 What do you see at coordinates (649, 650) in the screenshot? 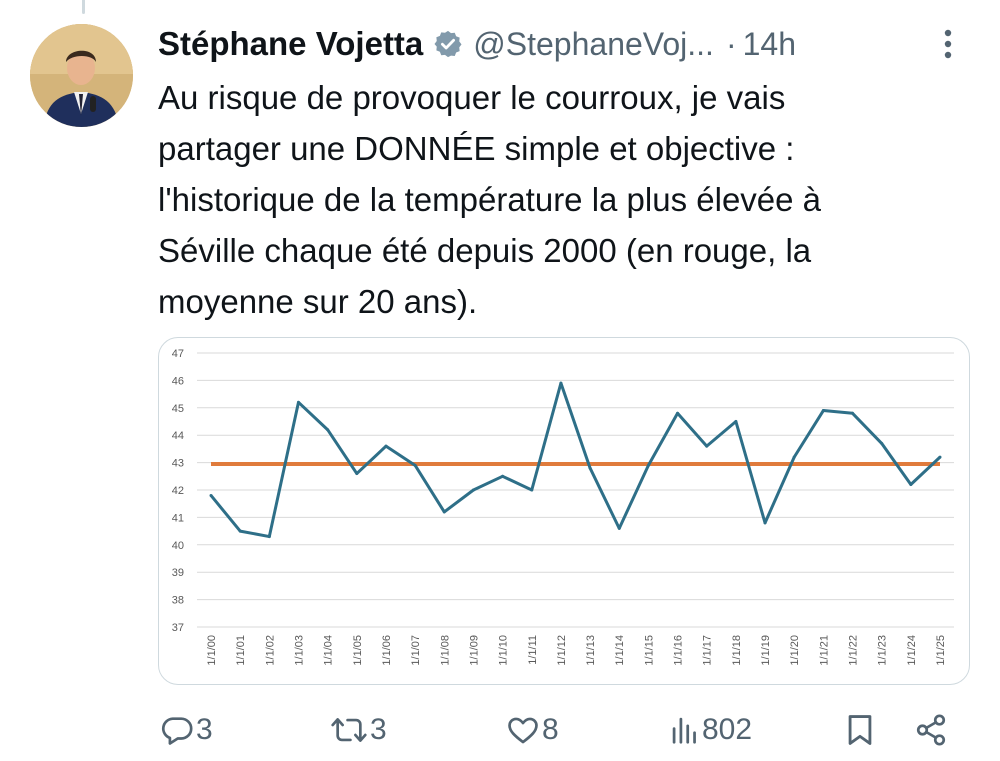
I see `x-tick-label: 1/1/15` at bounding box center [649, 650].